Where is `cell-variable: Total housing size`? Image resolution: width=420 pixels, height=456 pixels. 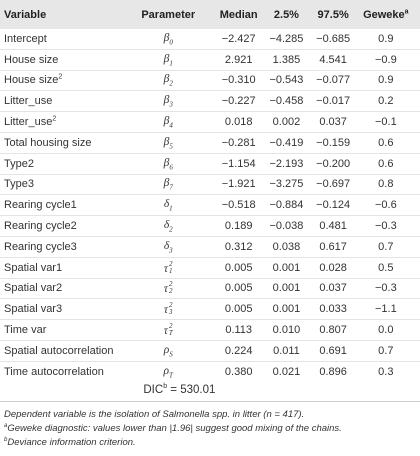
cell-variable: Total housing size is located at coordinates (62, 142).